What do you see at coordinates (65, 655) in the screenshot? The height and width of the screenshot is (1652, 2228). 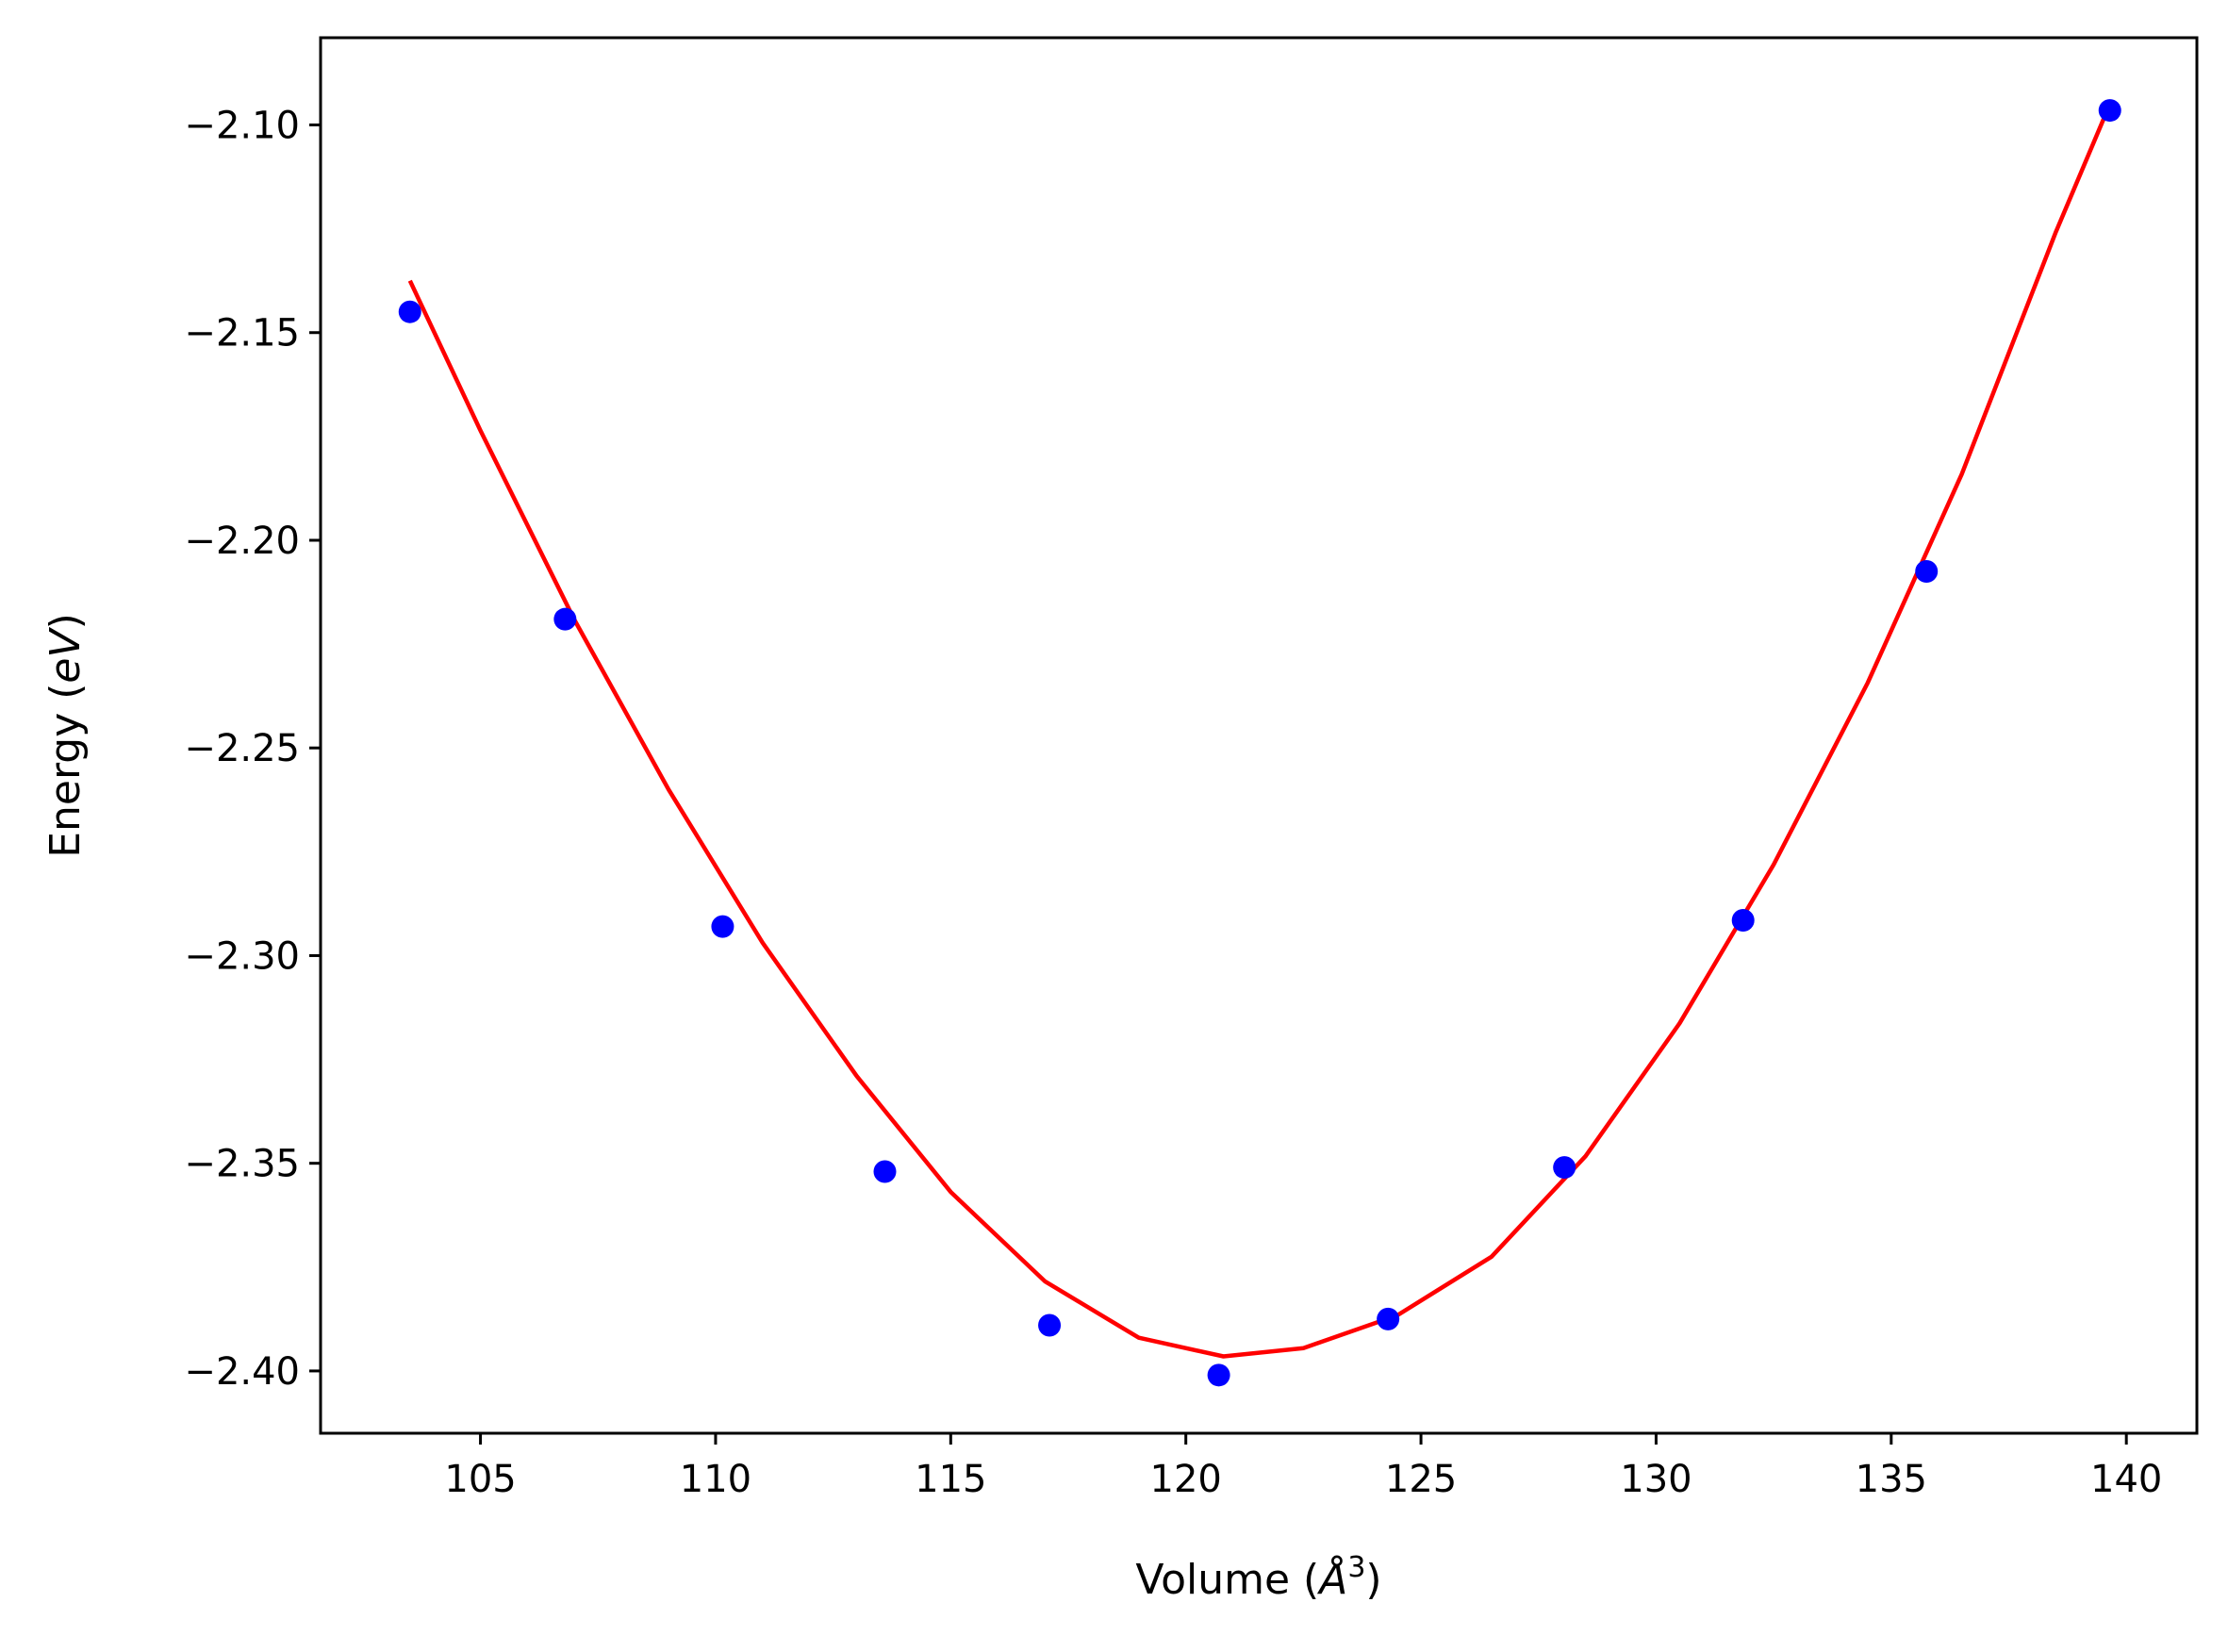 I see `y-axis-unit: eV` at bounding box center [65, 655].